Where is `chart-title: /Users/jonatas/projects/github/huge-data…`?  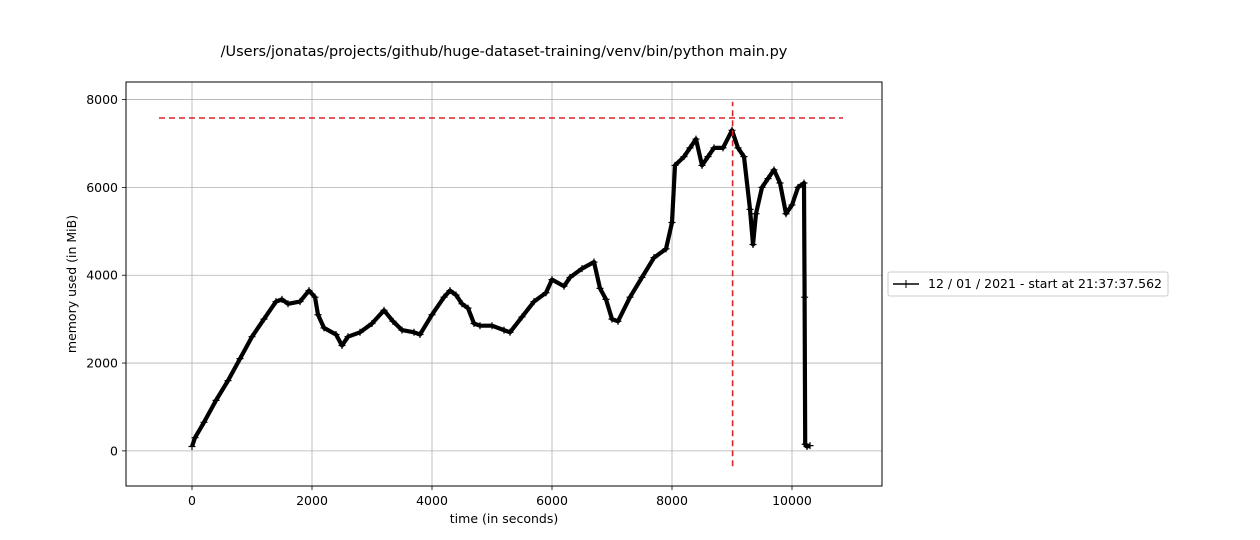
chart-title: /Users/jonatas/projects/github/huge-data… is located at coordinates (504, 52).